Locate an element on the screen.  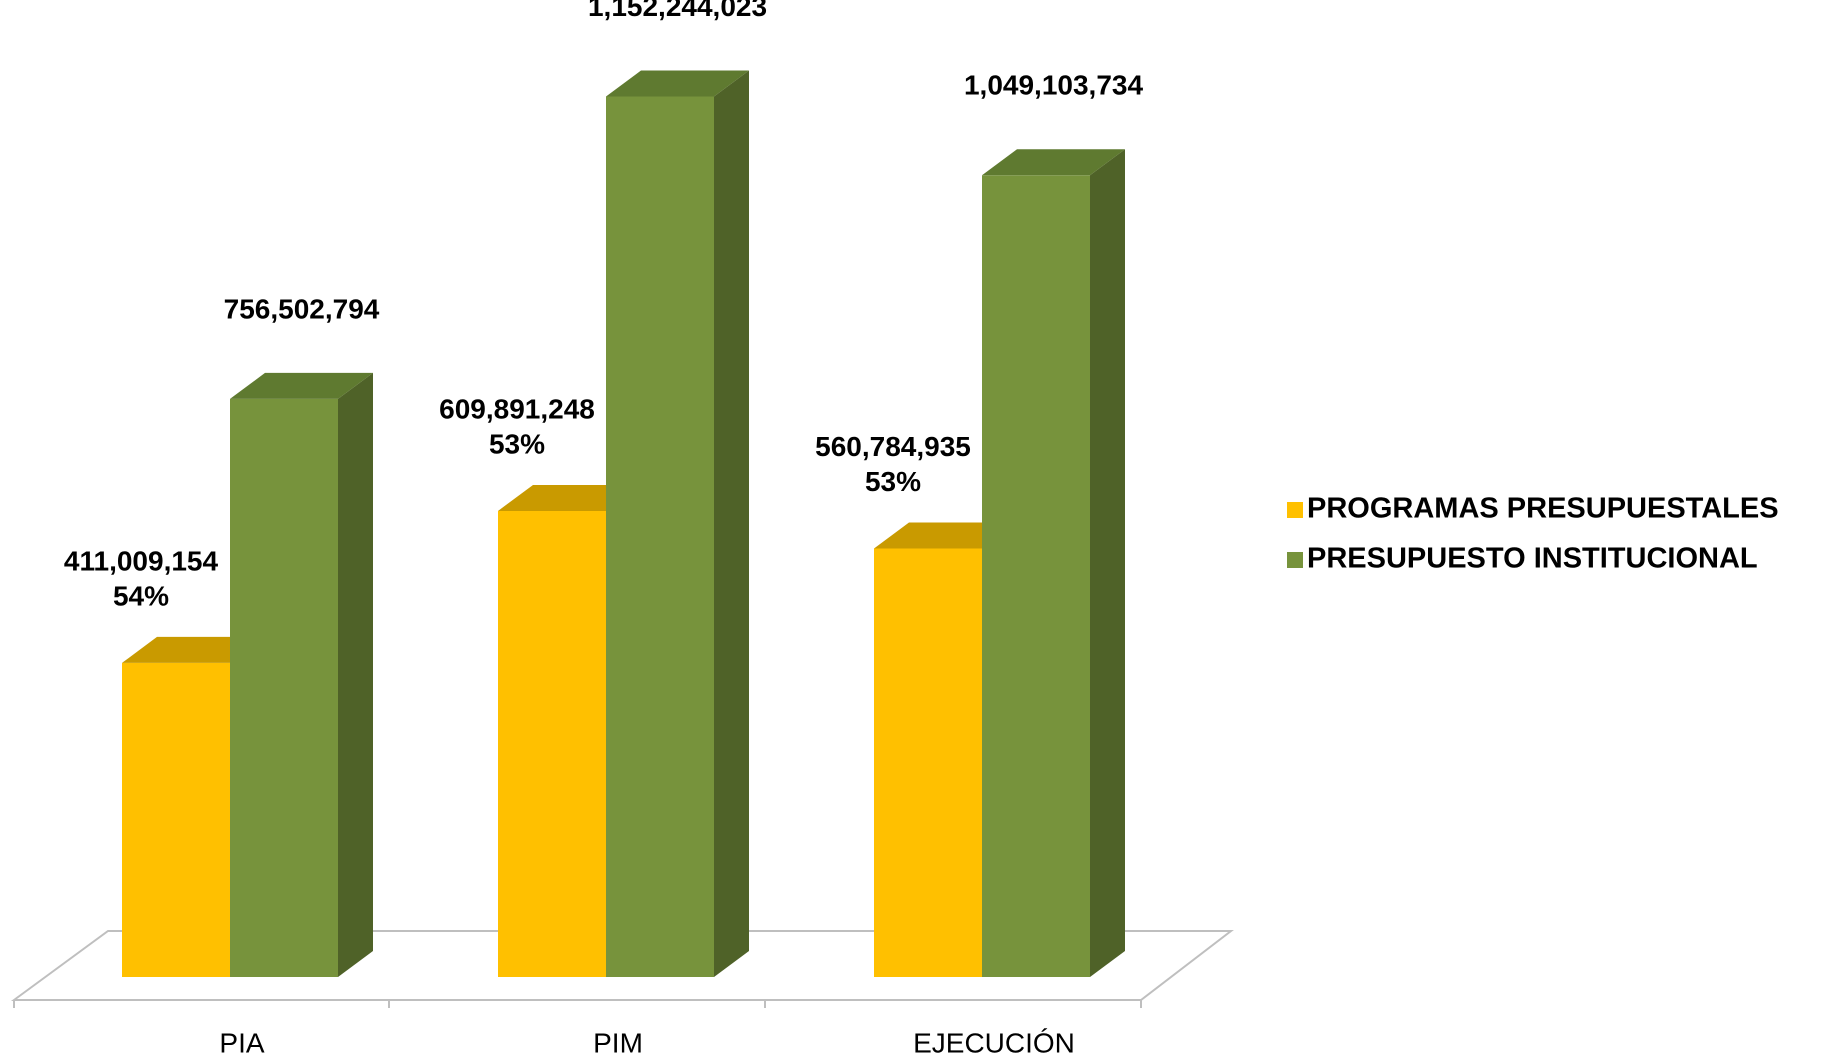
data-label: 609,891,248 is located at coordinates (517, 408).